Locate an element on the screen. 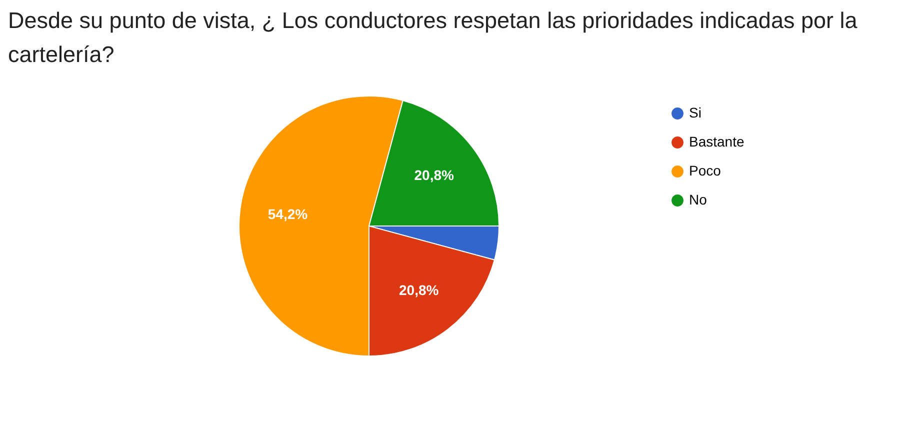 The height and width of the screenshot is (430, 917). legend-label: Bastante is located at coordinates (716, 142).